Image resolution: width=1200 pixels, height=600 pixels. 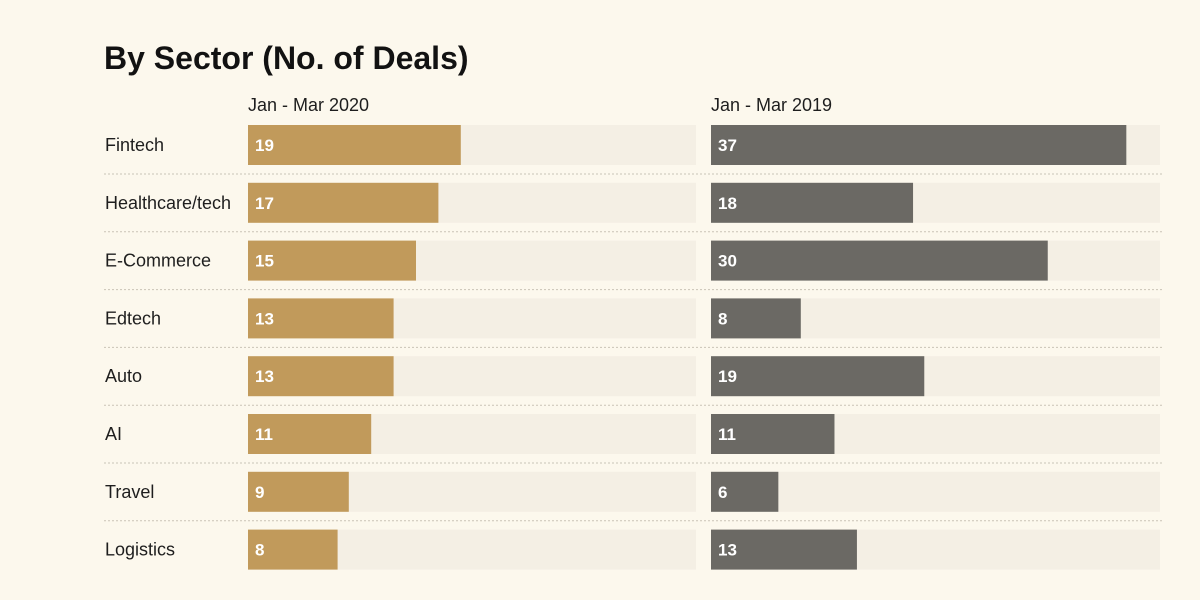 What do you see at coordinates (784, 549) in the screenshot?
I see `bar-2019-logistics` at bounding box center [784, 549].